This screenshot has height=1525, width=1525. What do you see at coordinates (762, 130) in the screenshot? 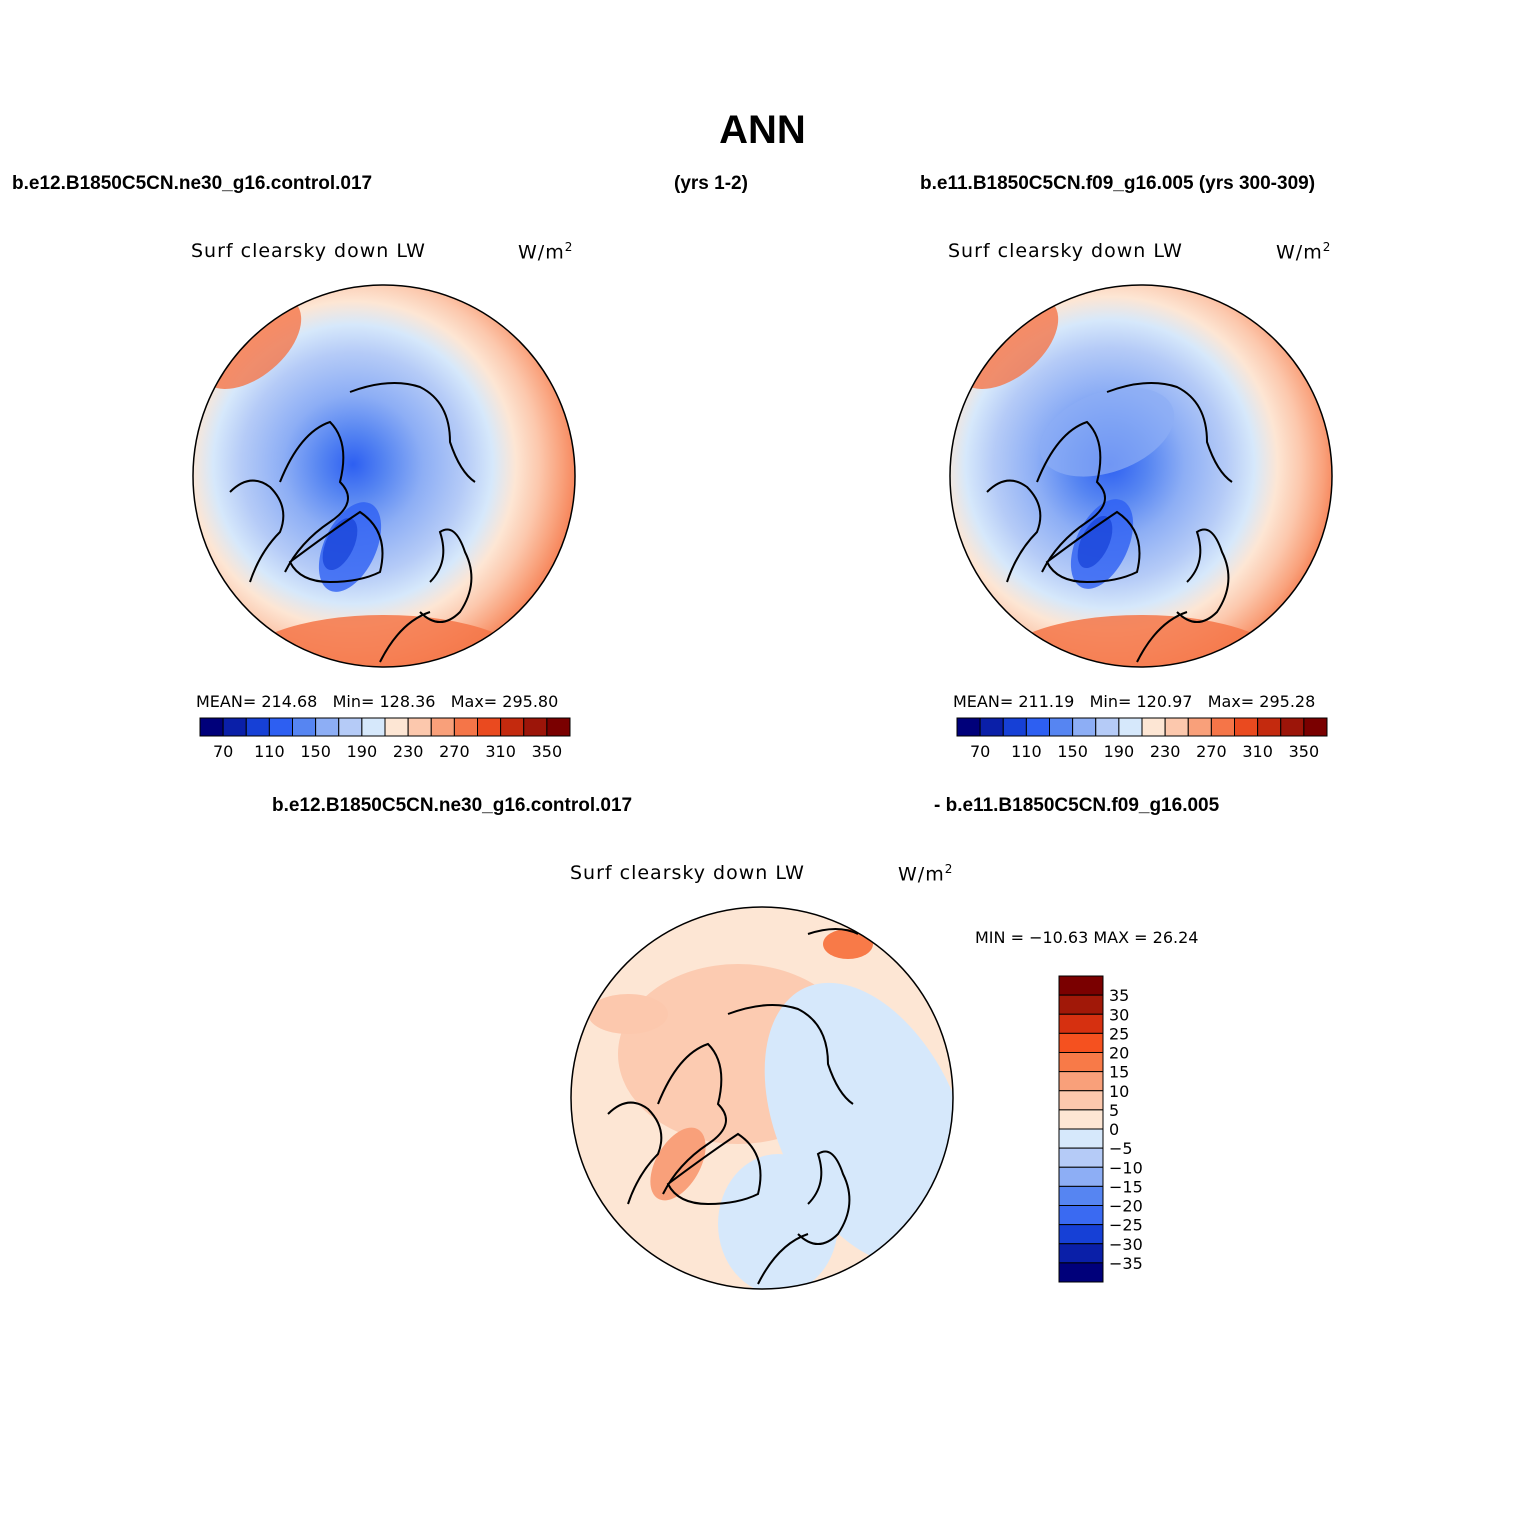
I see `page-title: ANN` at bounding box center [762, 130].